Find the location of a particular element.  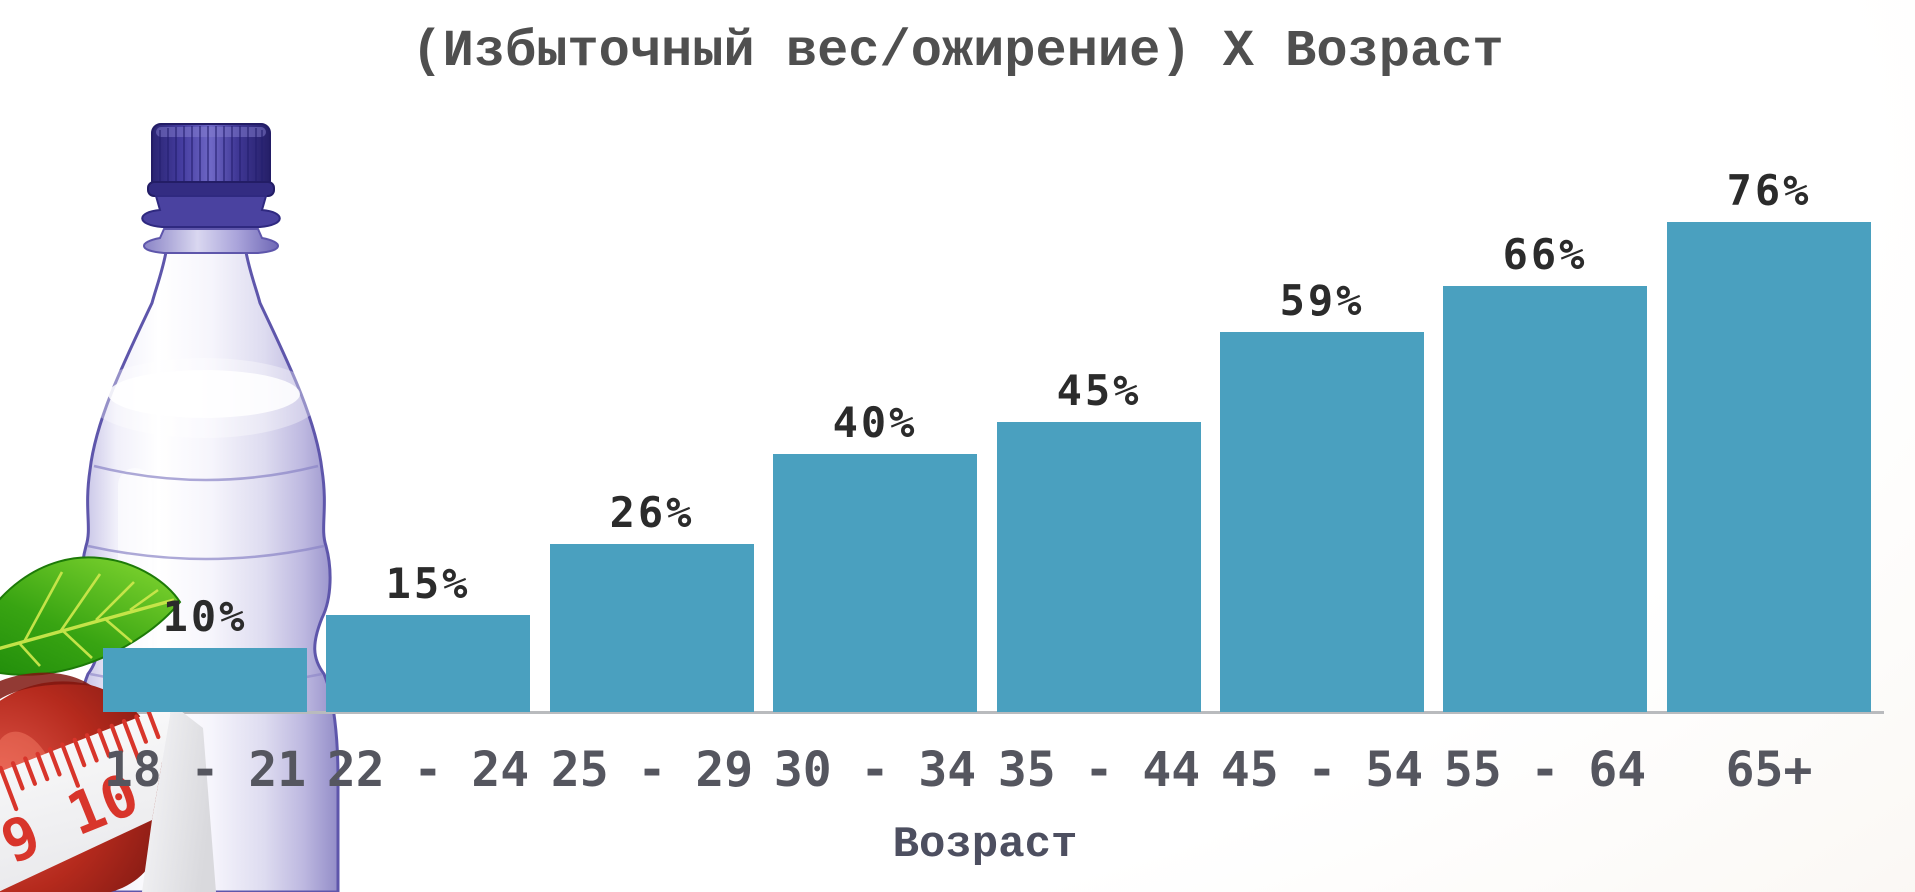

x-tick-label: 25 - 29 is located at coordinates (652, 770).